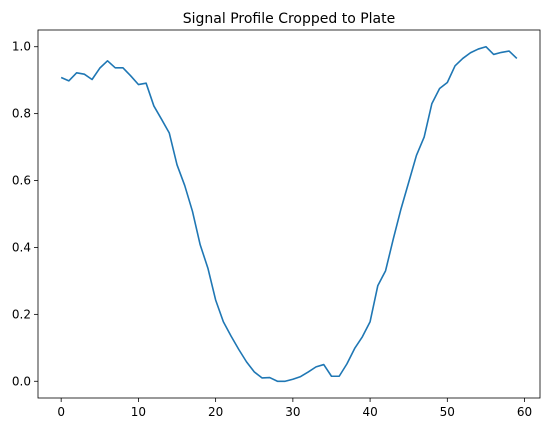 Image resolution: width=547 pixels, height=433 pixels. I want to click on y-tick-label: 0.4, so click(21, 247).